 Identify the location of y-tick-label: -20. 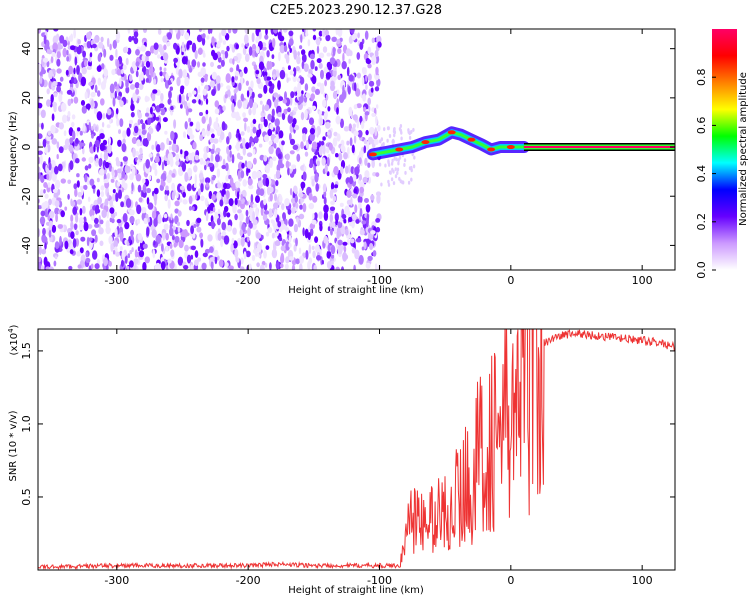
(26, 196).